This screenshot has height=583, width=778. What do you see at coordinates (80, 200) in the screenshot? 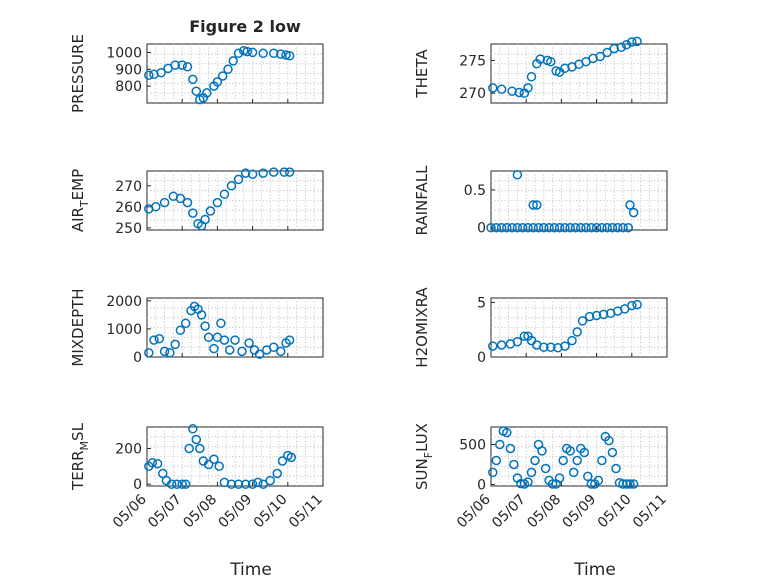
I see `y-axis-label: AIRTEMP` at bounding box center [80, 200].